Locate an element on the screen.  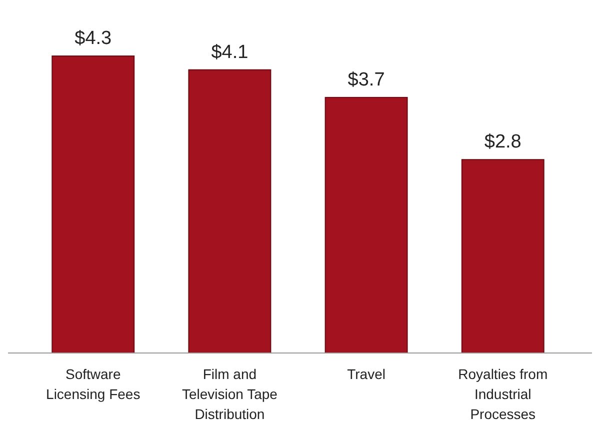
data-label: $2.8 is located at coordinates (503, 142).